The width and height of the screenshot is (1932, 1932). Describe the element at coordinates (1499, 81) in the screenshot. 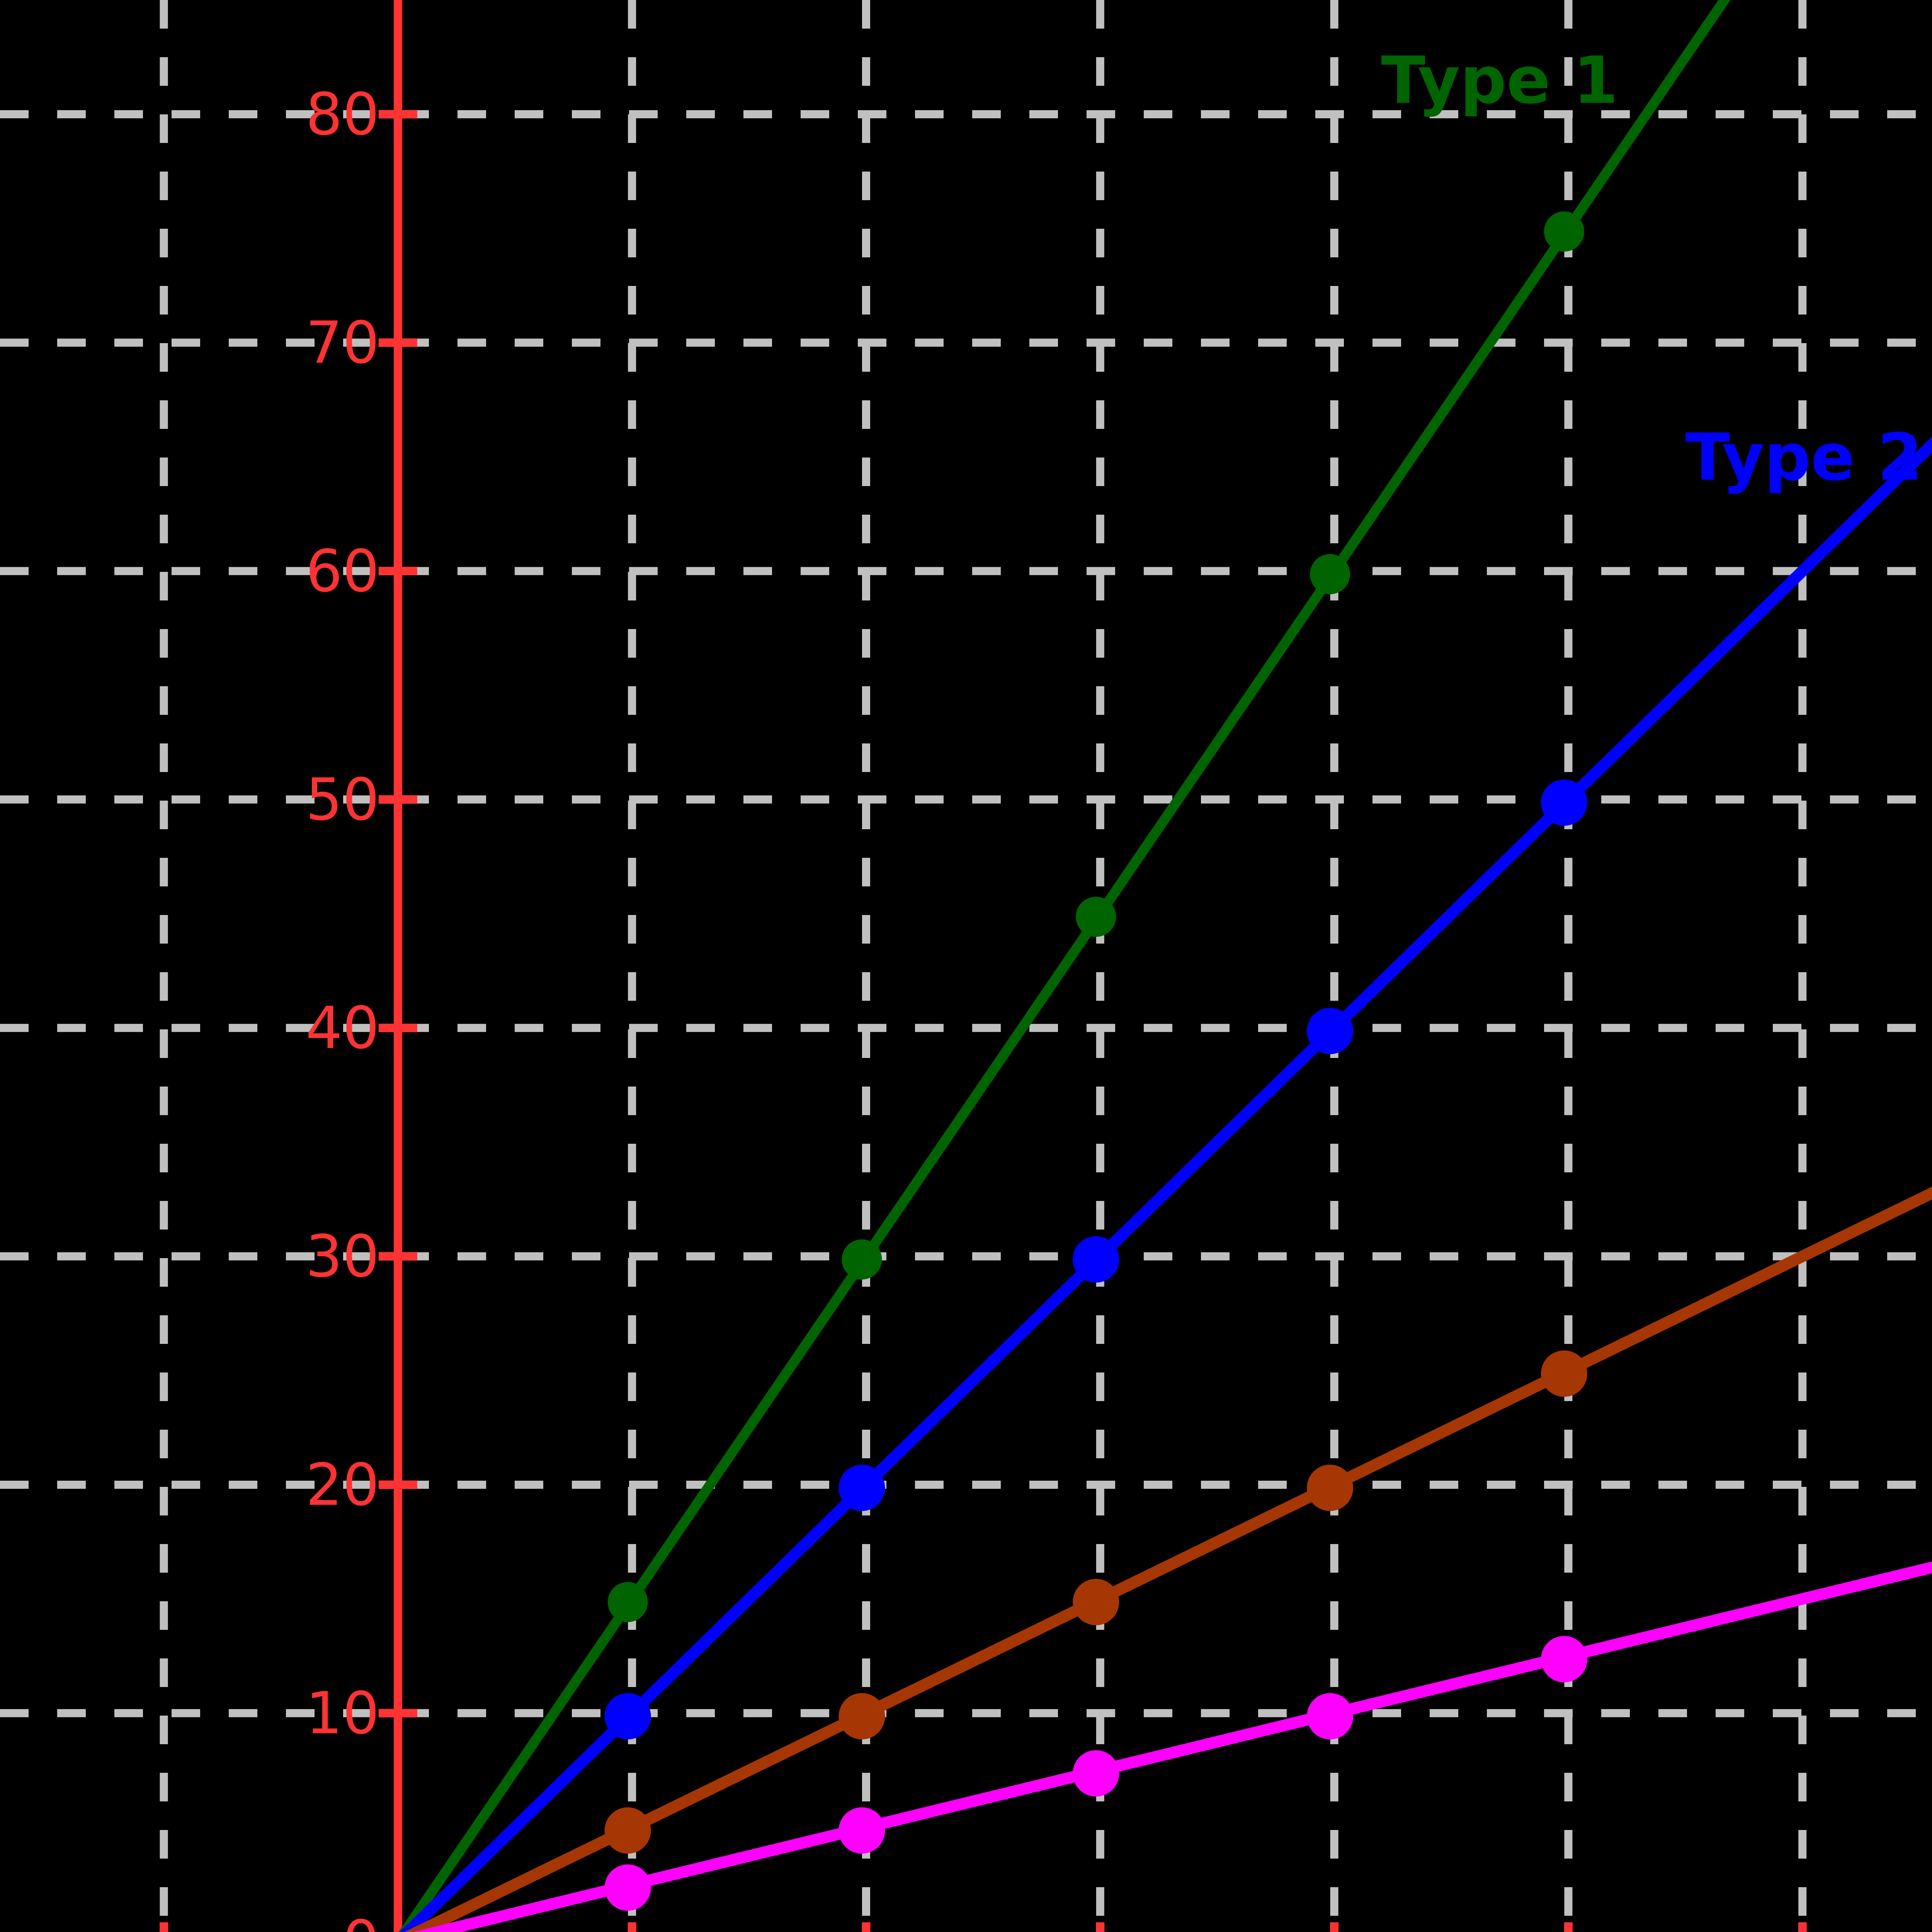

I see `series-label-1: Type 1` at that location.